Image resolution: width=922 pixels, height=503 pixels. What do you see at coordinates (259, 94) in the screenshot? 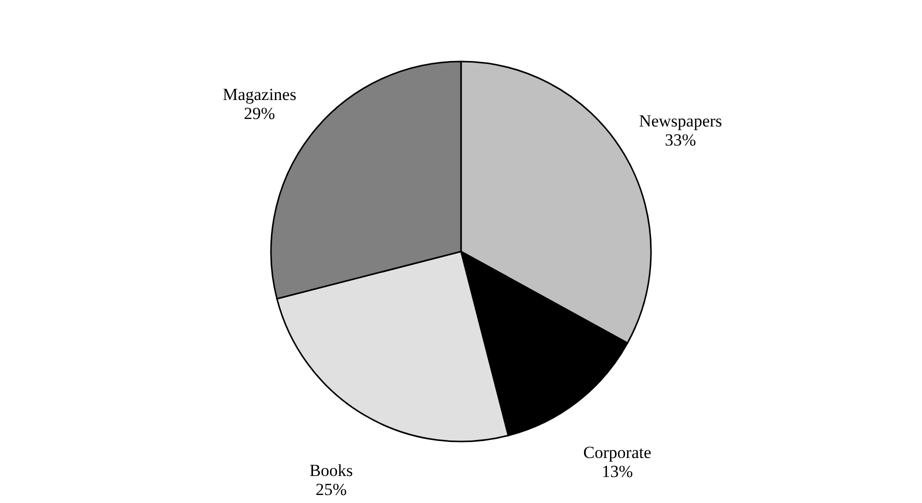
I see `slice-label: Magazines` at bounding box center [259, 94].